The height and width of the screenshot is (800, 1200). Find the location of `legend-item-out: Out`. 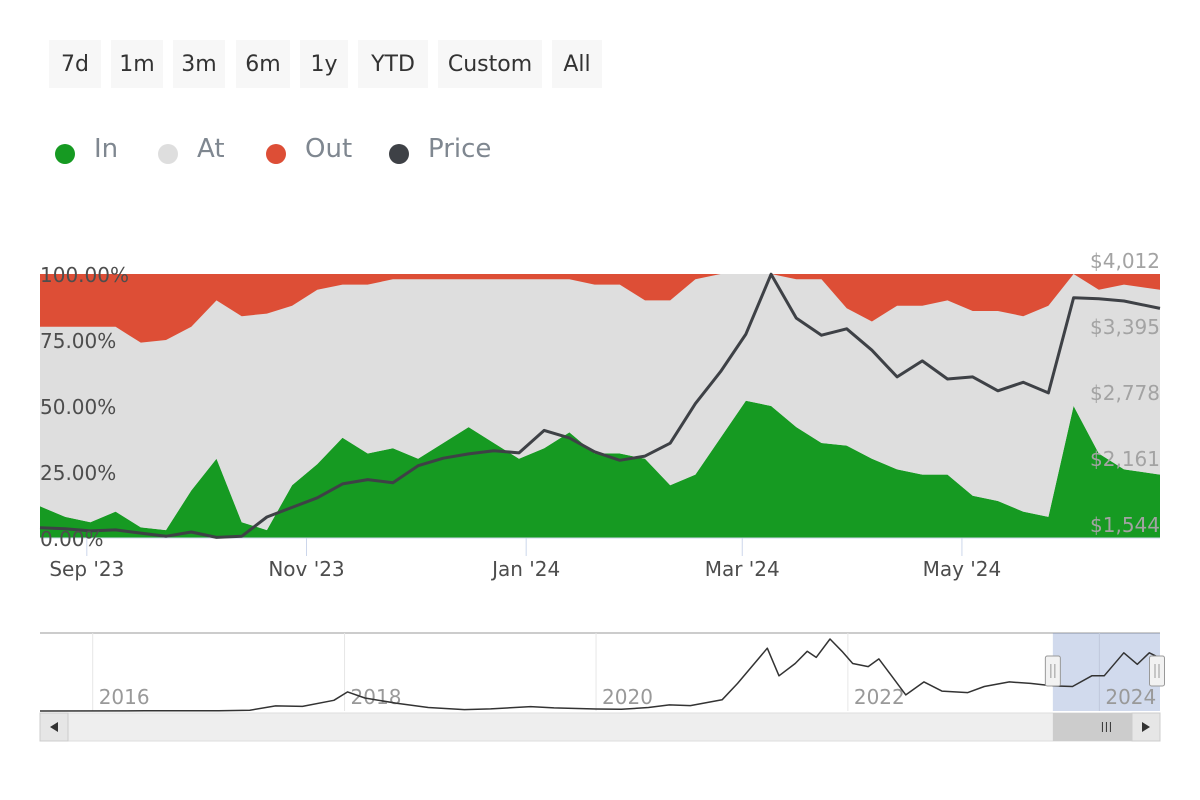

legend-item-out: Out is located at coordinates (315, 152).